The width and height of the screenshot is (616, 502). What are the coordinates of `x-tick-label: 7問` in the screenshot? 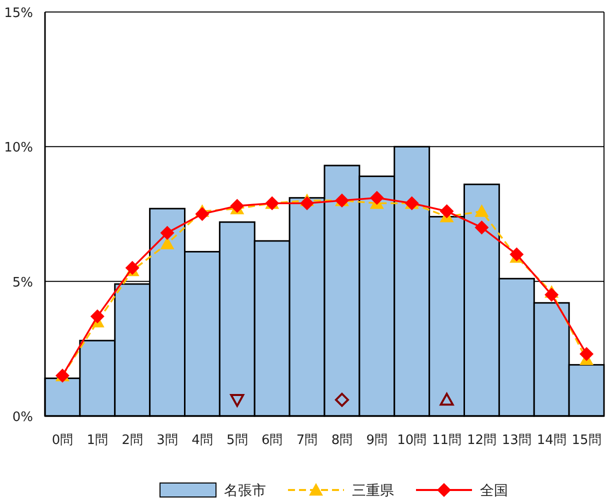 It's located at (307, 440).